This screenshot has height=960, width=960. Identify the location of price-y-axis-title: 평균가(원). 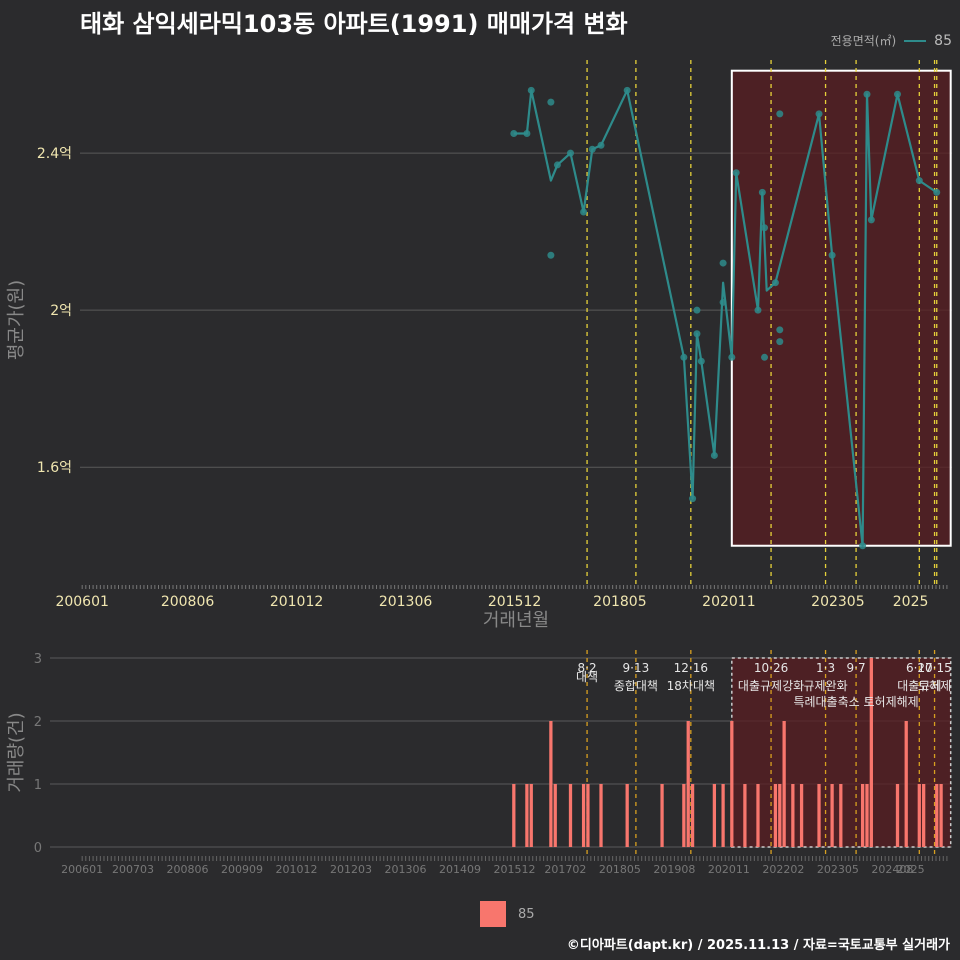
(16, 320).